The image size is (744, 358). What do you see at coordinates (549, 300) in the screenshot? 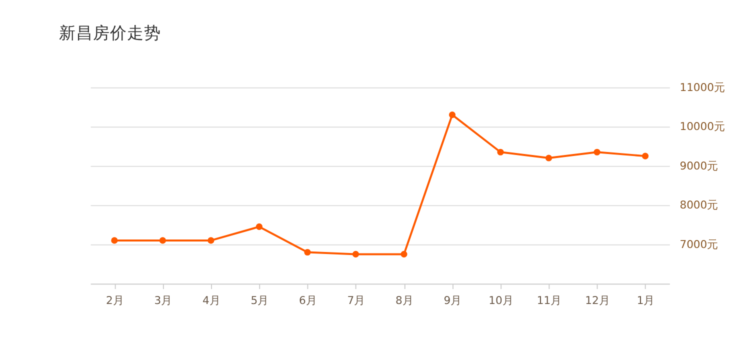
I see `x-tick-label: 11月` at bounding box center [549, 300].